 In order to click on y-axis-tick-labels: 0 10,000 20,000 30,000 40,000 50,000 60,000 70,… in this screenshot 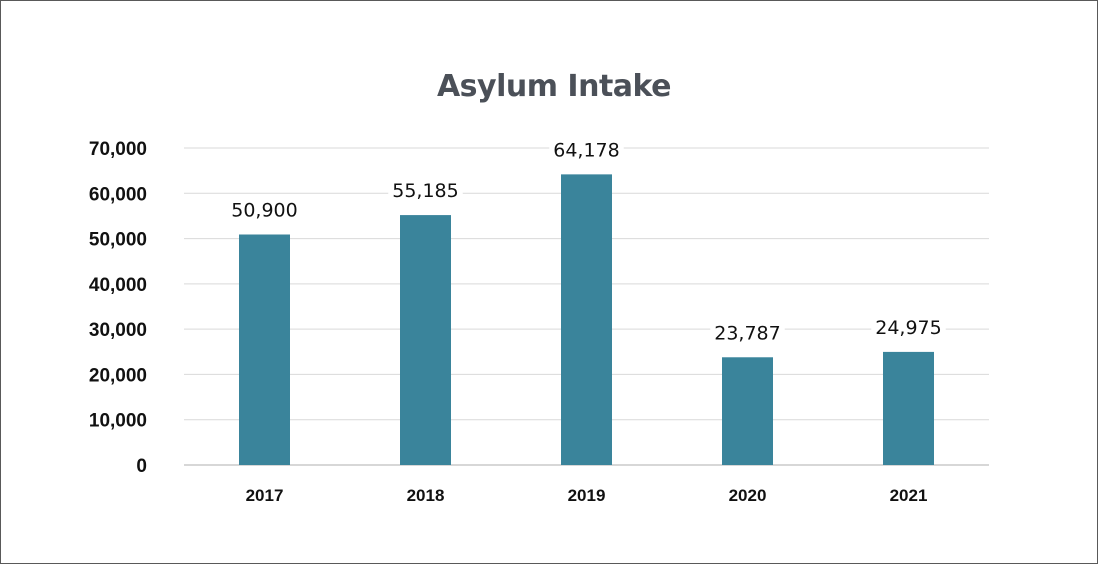, I will do `click(118, 308)`.